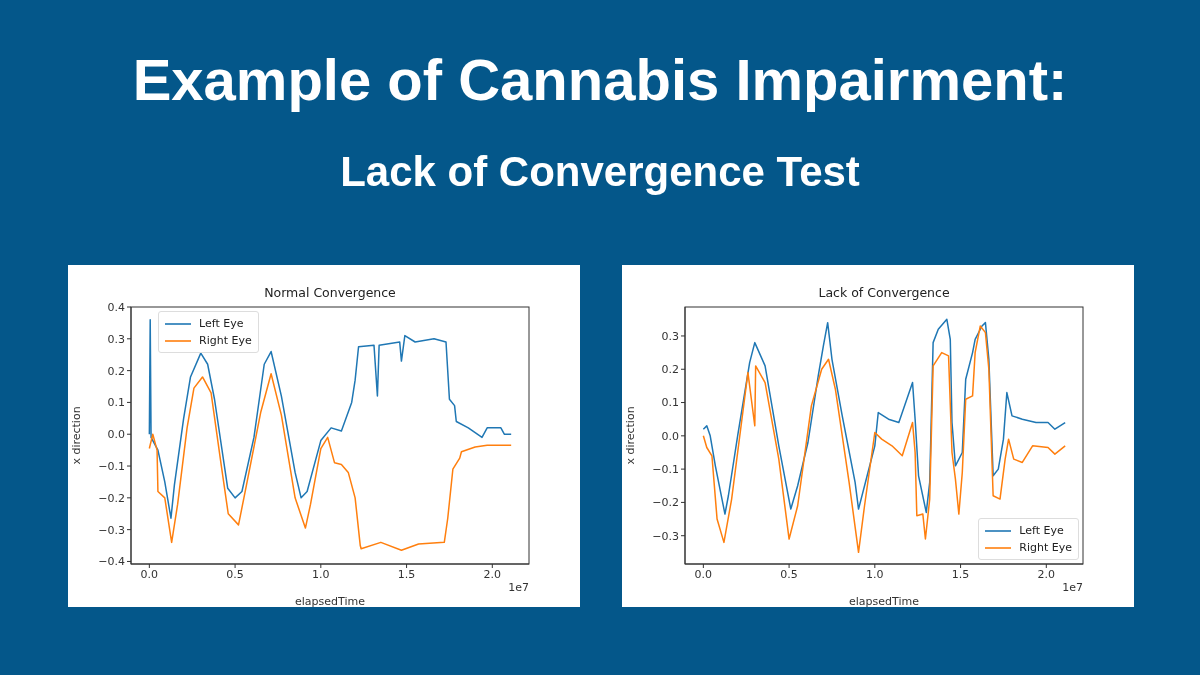  What do you see at coordinates (111, 562) in the screenshot?
I see `y-tick-label: −0.4` at bounding box center [111, 562].